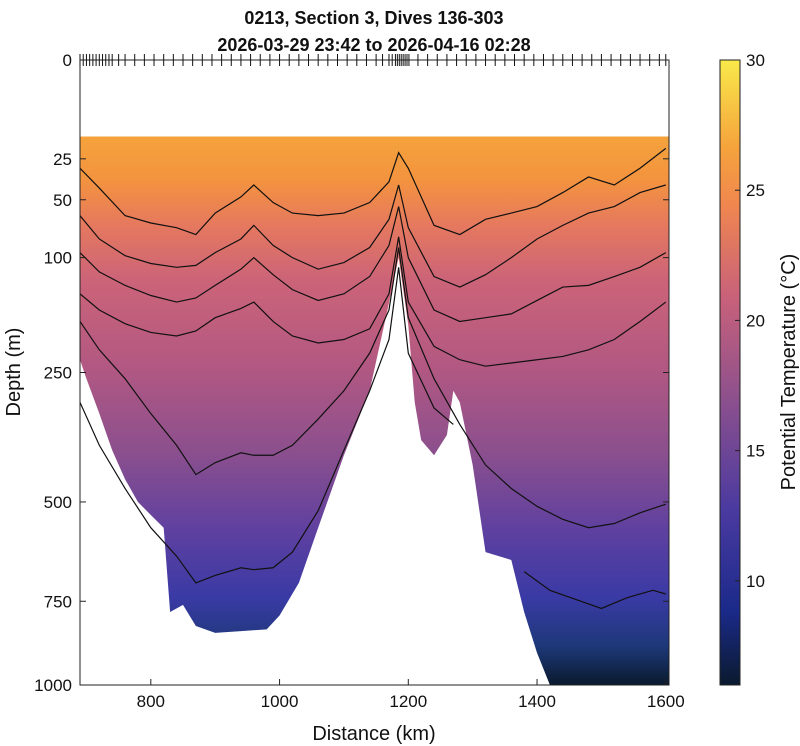 The width and height of the screenshot is (800, 746). What do you see at coordinates (14, 372) in the screenshot?
I see `y-axis-label: Depth (m)` at bounding box center [14, 372].